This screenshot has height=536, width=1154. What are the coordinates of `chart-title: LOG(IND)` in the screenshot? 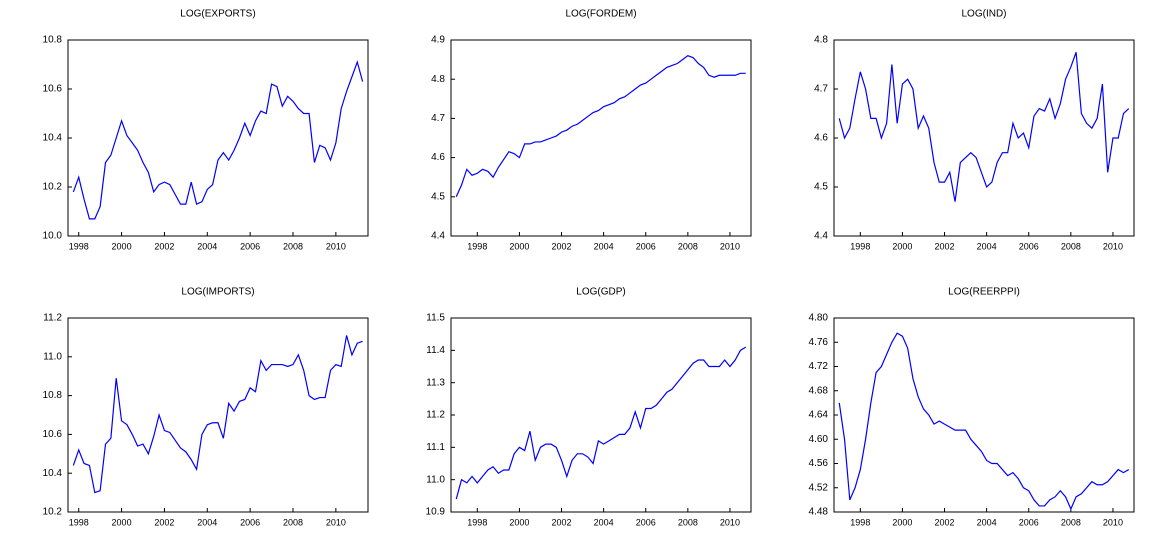 It's located at (984, 14).